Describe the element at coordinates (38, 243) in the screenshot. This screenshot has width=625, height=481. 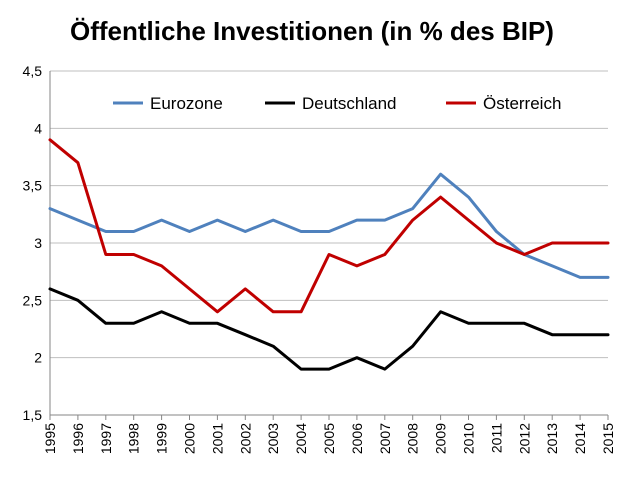
I see `y-tick-label: 3` at that location.